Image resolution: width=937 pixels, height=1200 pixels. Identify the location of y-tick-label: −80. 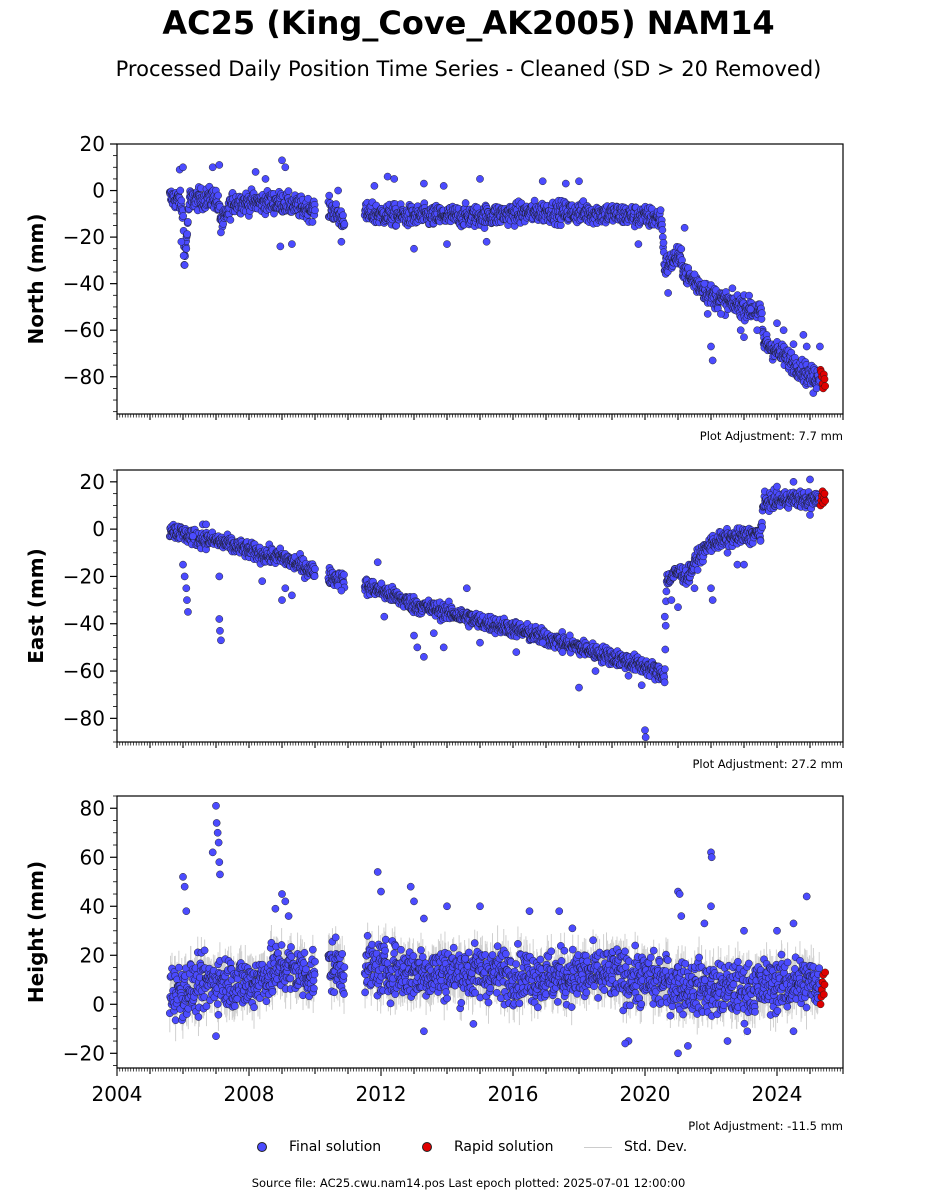
(84, 377).